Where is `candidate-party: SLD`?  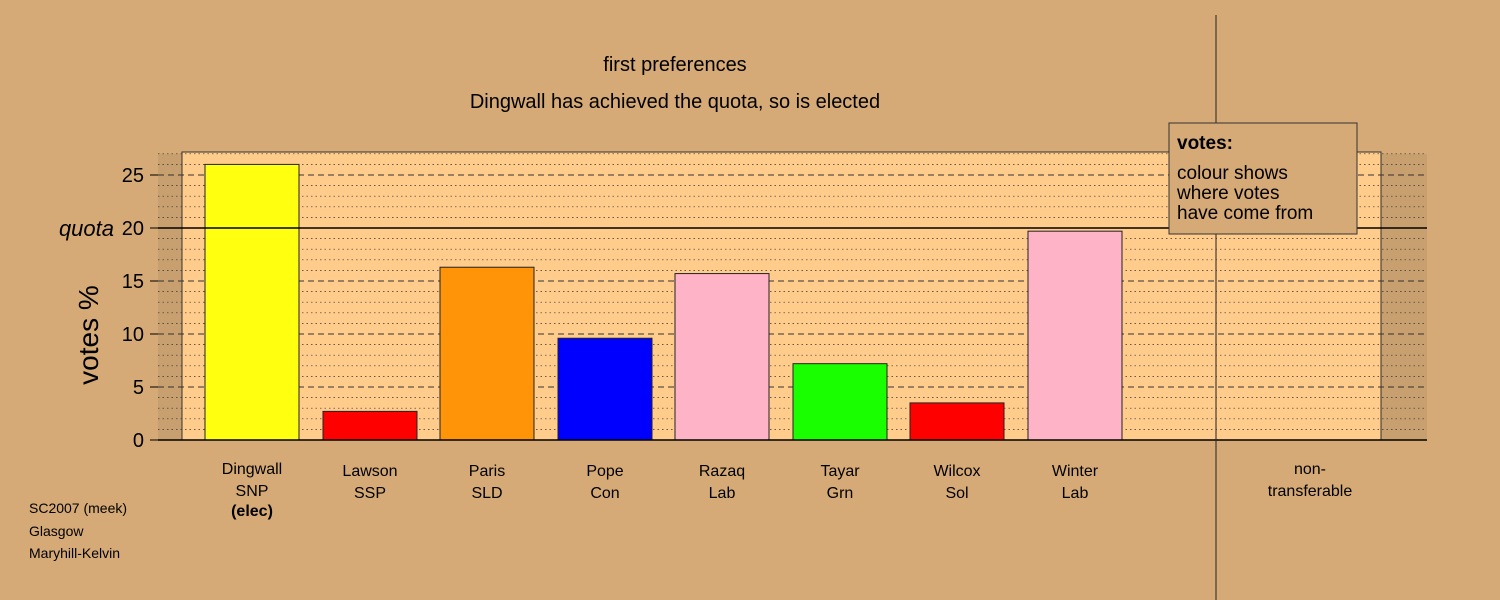
candidate-party: SLD is located at coordinates (486, 493).